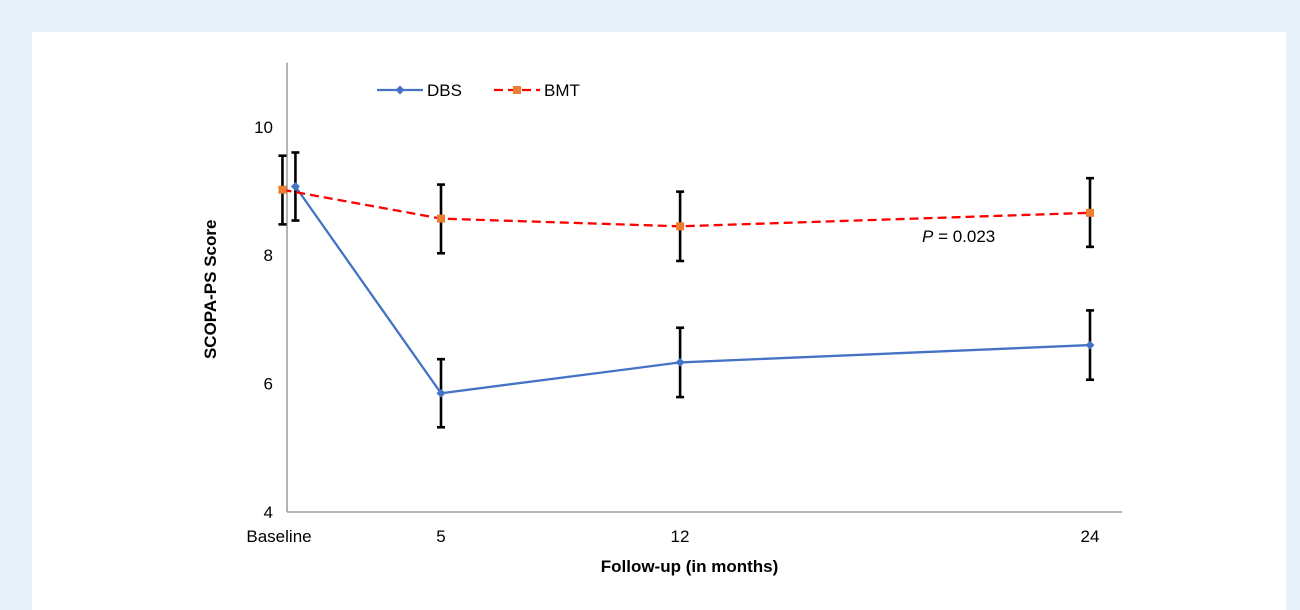  What do you see at coordinates (690, 566) in the screenshot?
I see `x-axis-title: Follow-up (in months)` at bounding box center [690, 566].